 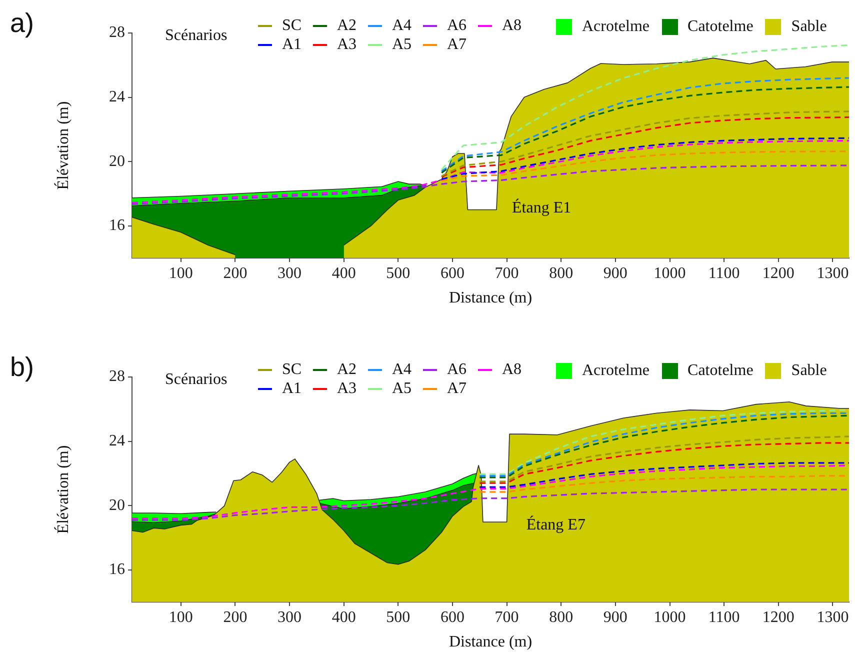 I want to click on chart-title: b), so click(x=22, y=367).